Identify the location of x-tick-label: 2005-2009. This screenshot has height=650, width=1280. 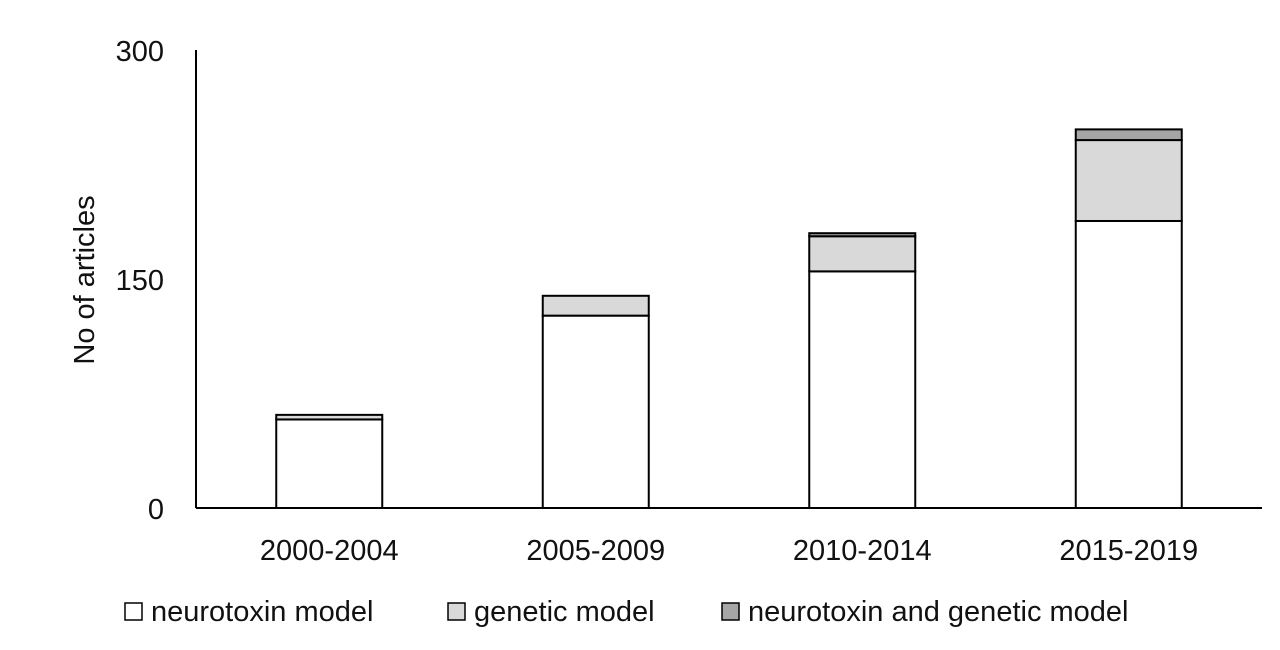
(595, 551).